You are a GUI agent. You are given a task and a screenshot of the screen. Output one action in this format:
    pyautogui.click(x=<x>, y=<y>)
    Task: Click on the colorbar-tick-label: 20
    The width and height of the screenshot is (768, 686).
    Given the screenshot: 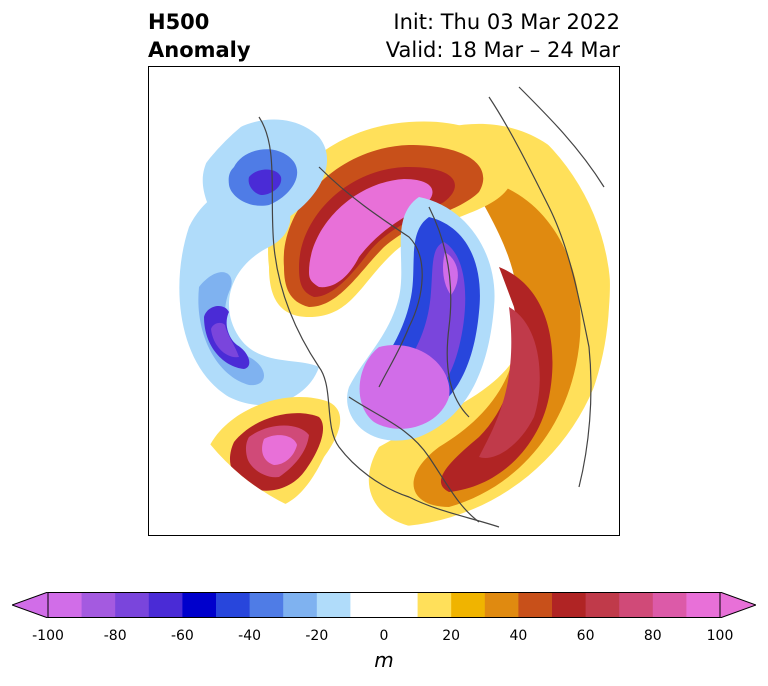 What is the action you would take?
    pyautogui.click(x=451, y=636)
    